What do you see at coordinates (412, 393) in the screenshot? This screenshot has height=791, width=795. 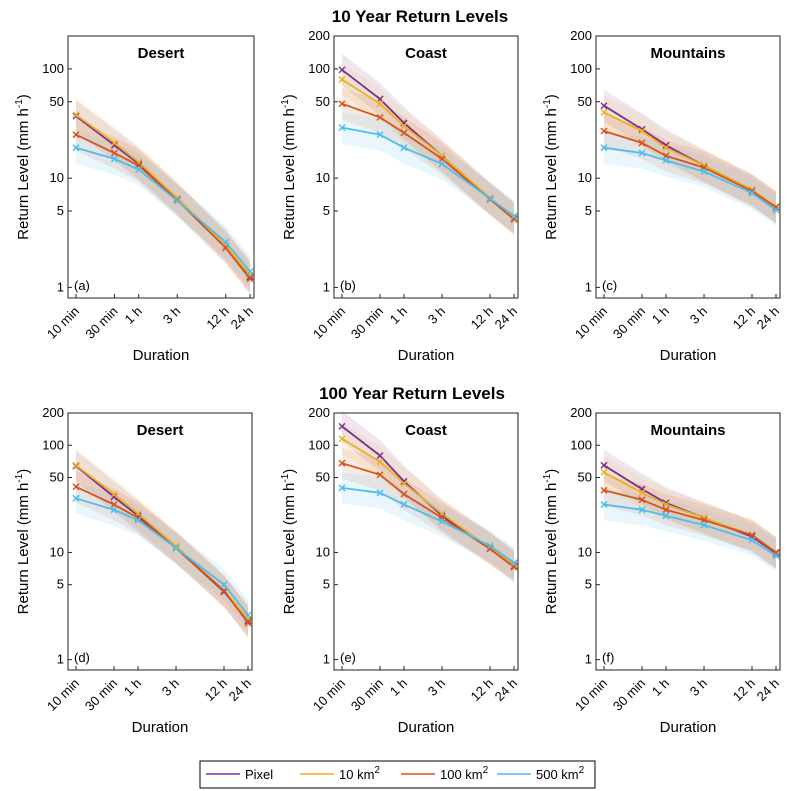 I see `row-title-100yr: 100 Year Return Levels` at bounding box center [412, 393].